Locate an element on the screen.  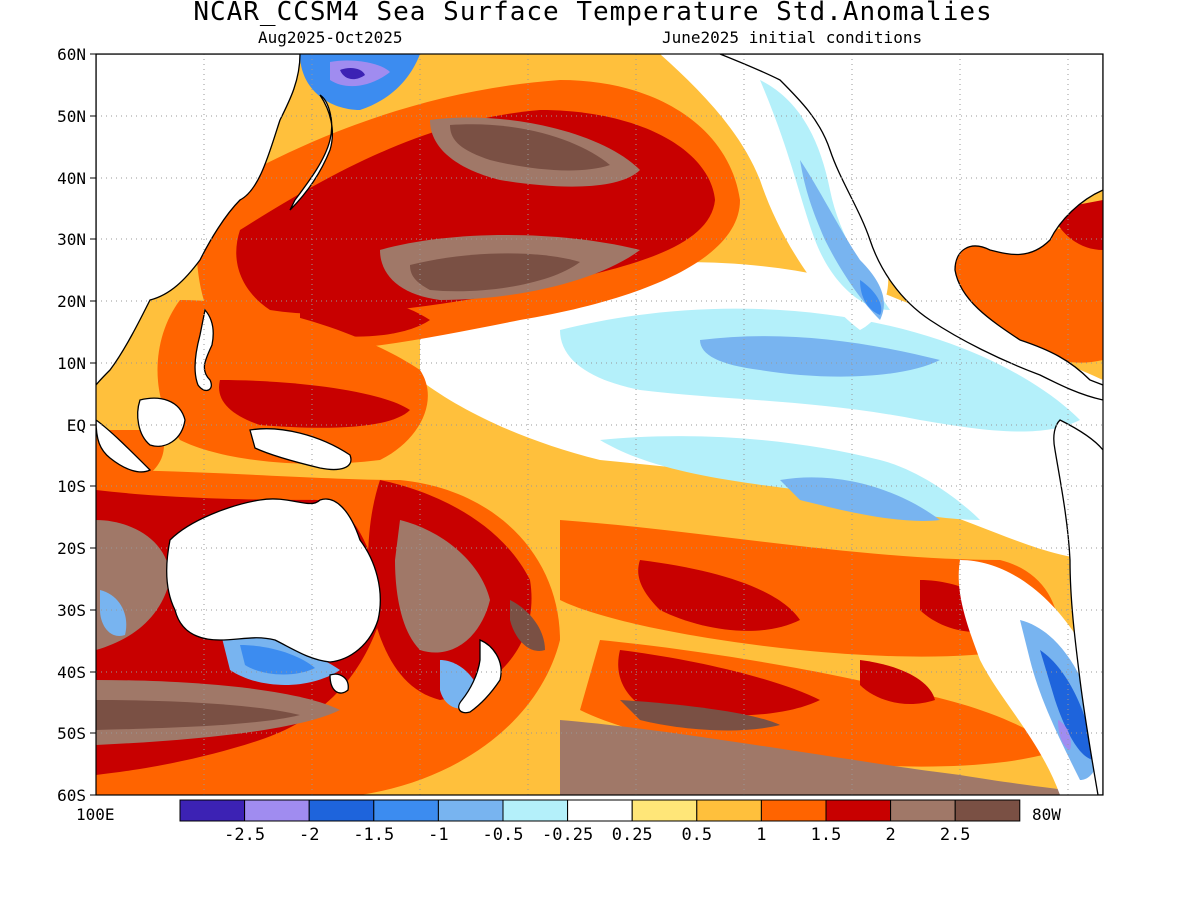
lat-label: EQ is located at coordinates (76, 425).